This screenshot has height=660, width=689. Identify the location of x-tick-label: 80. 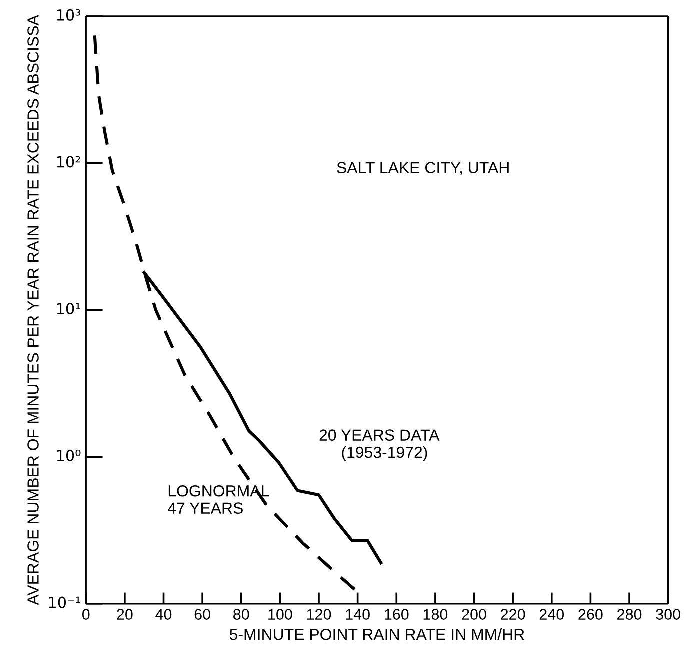
(242, 614).